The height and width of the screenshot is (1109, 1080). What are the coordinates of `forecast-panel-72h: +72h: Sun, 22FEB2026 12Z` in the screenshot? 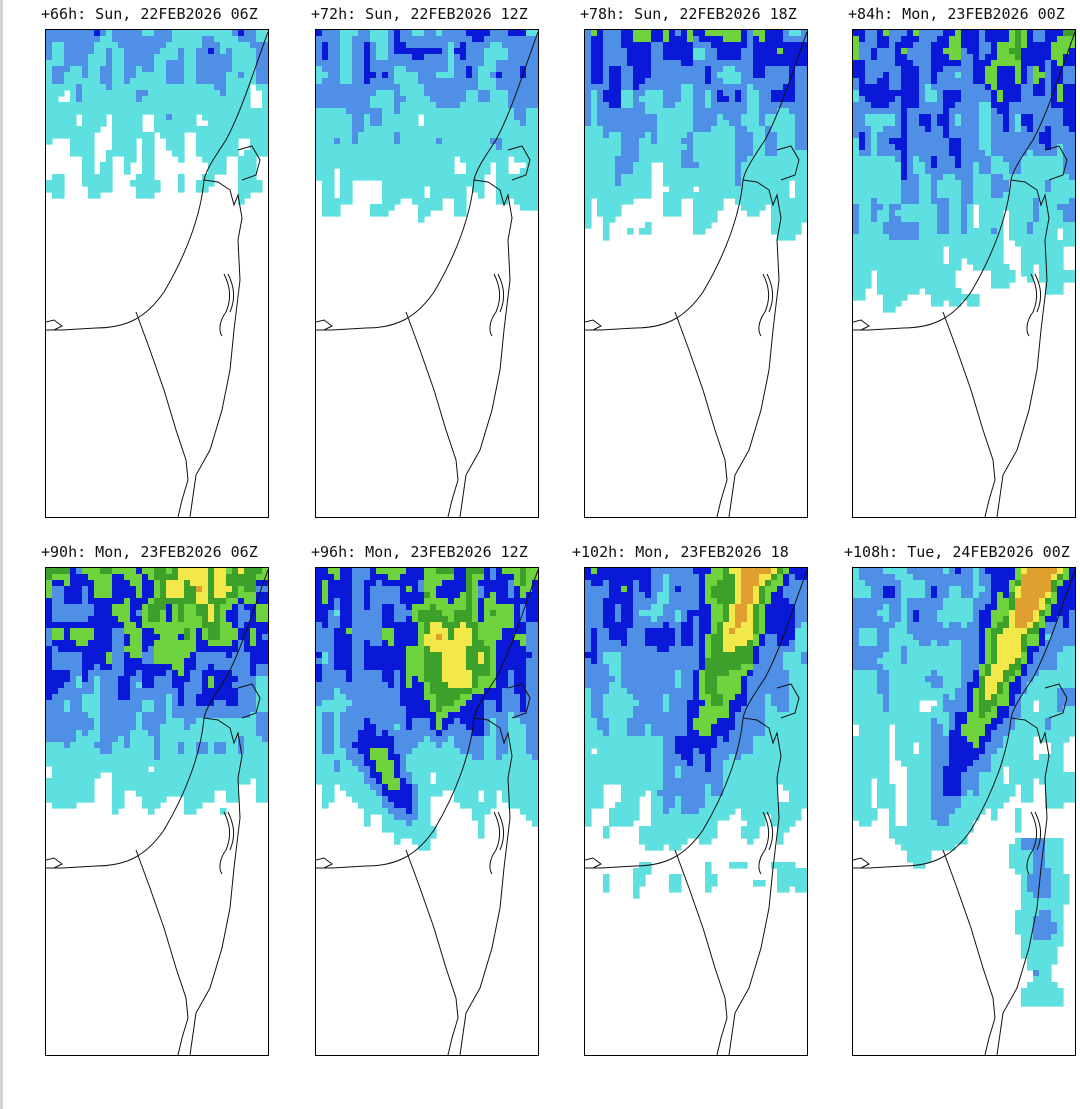 It's located at (426, 262).